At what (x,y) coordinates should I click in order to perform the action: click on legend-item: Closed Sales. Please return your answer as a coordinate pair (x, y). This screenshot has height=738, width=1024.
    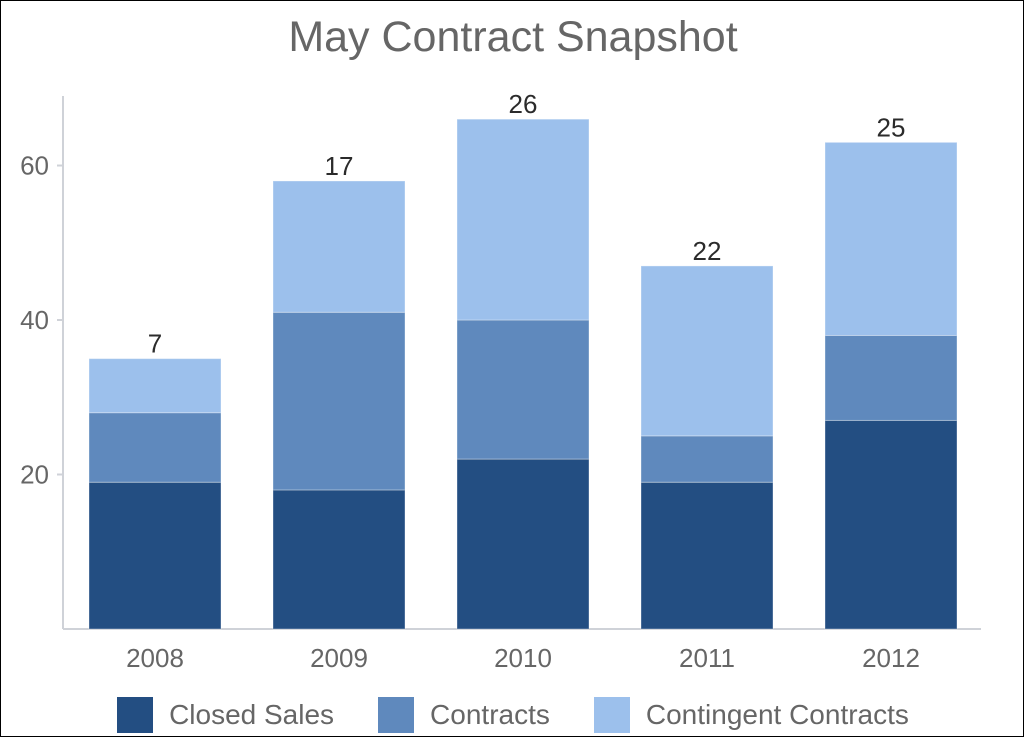
    Looking at the image, I should click on (226, 714).